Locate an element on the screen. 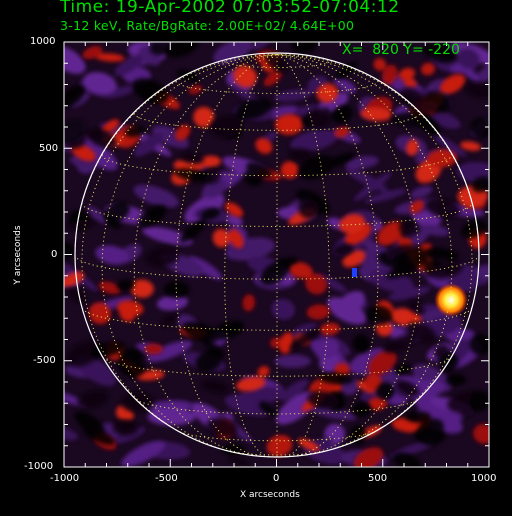 This screenshot has height=516, width=512. x-tick-label: 1000 is located at coordinates (484, 478).